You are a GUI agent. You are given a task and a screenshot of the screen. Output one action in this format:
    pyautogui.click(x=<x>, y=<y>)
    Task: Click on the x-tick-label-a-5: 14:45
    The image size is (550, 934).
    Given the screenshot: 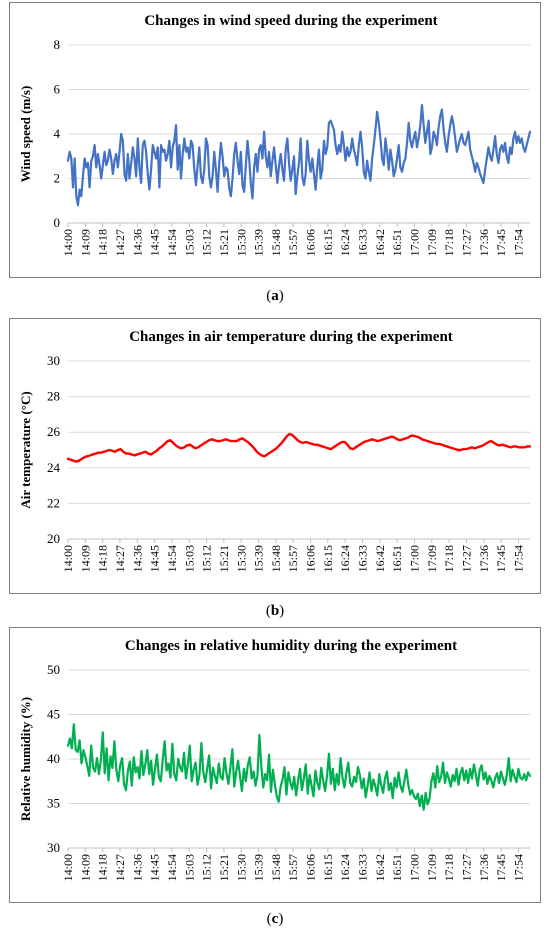 What is the action you would take?
    pyautogui.click(x=155, y=242)
    